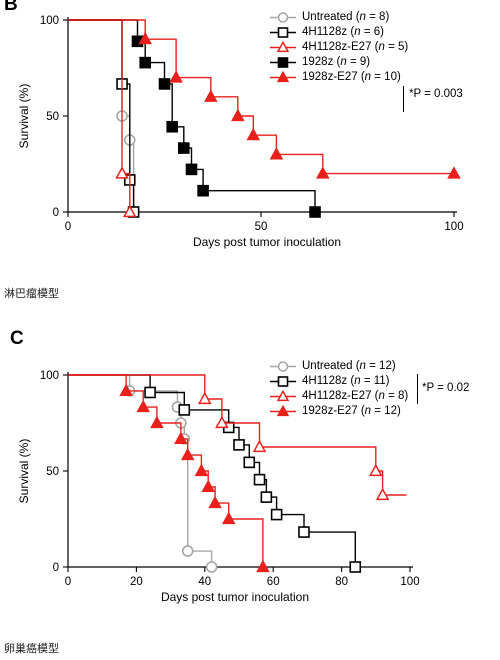 Image resolution: width=500 pixels, height=660 pixels. I want to click on x-tick-label: 60, so click(273, 582).